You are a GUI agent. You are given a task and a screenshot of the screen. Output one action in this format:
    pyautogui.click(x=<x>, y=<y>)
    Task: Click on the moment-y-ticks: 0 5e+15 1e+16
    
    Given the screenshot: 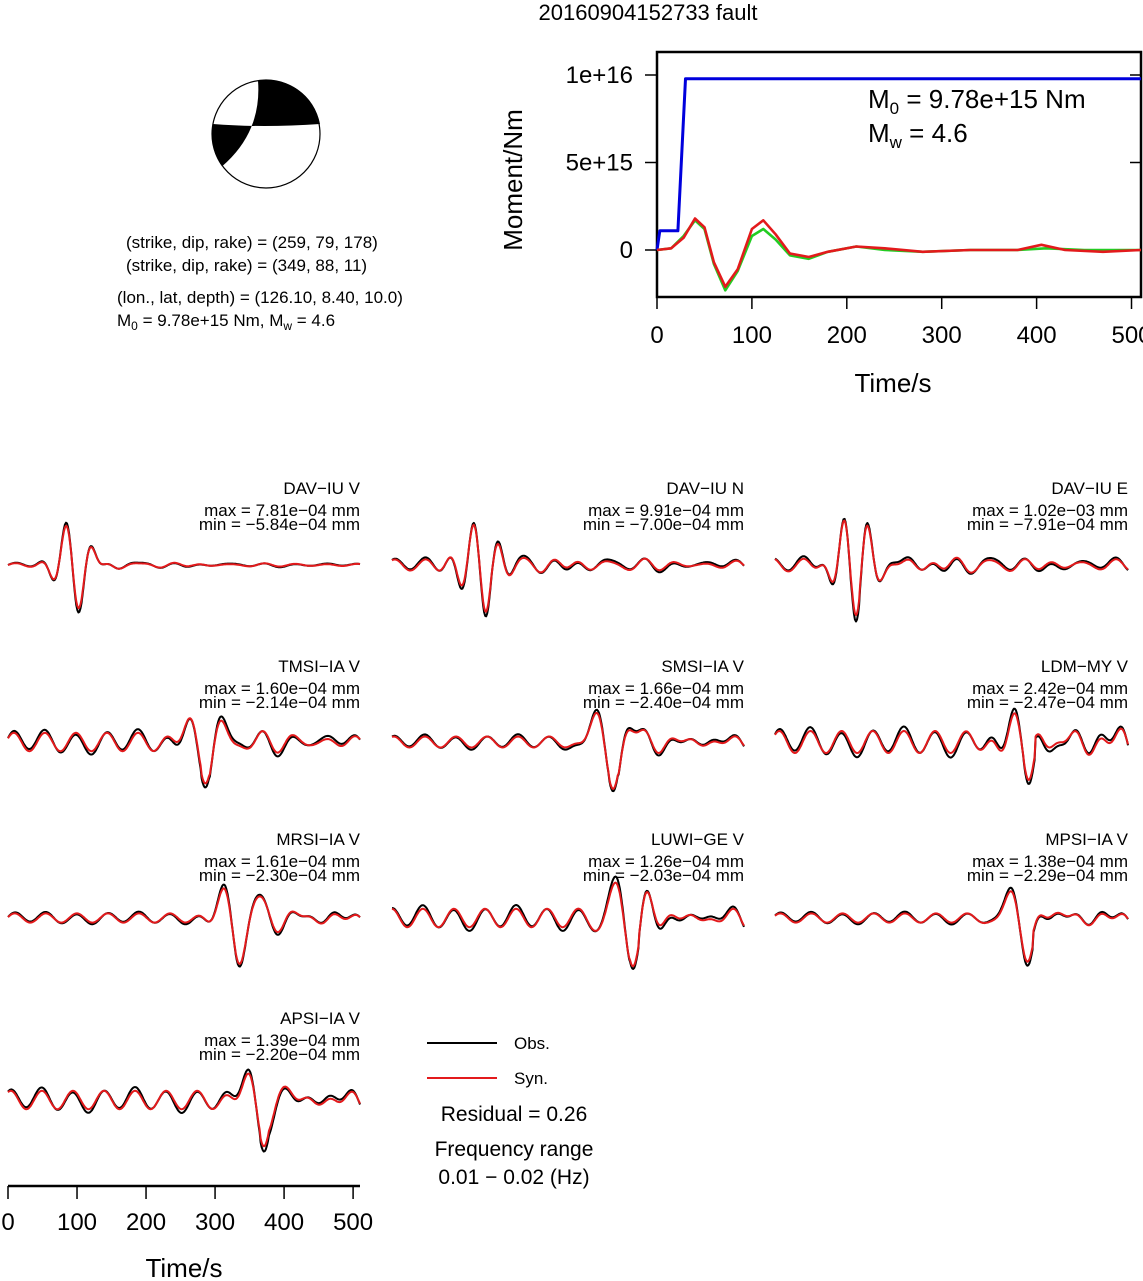 What is the action you would take?
    pyautogui.click(x=853, y=163)
    